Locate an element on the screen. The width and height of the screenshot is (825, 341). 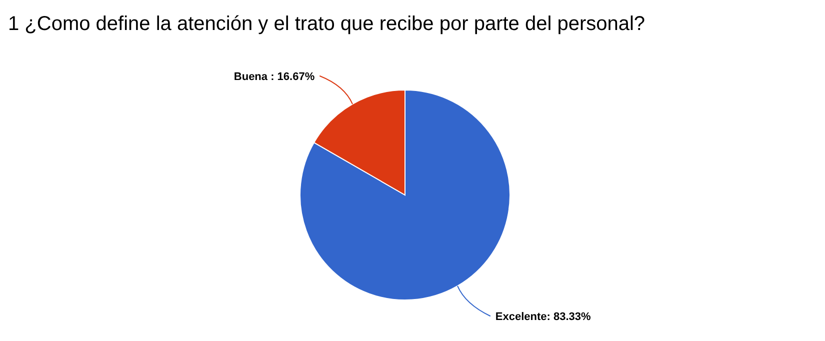
data-label: : 83.33% is located at coordinates (569, 317).